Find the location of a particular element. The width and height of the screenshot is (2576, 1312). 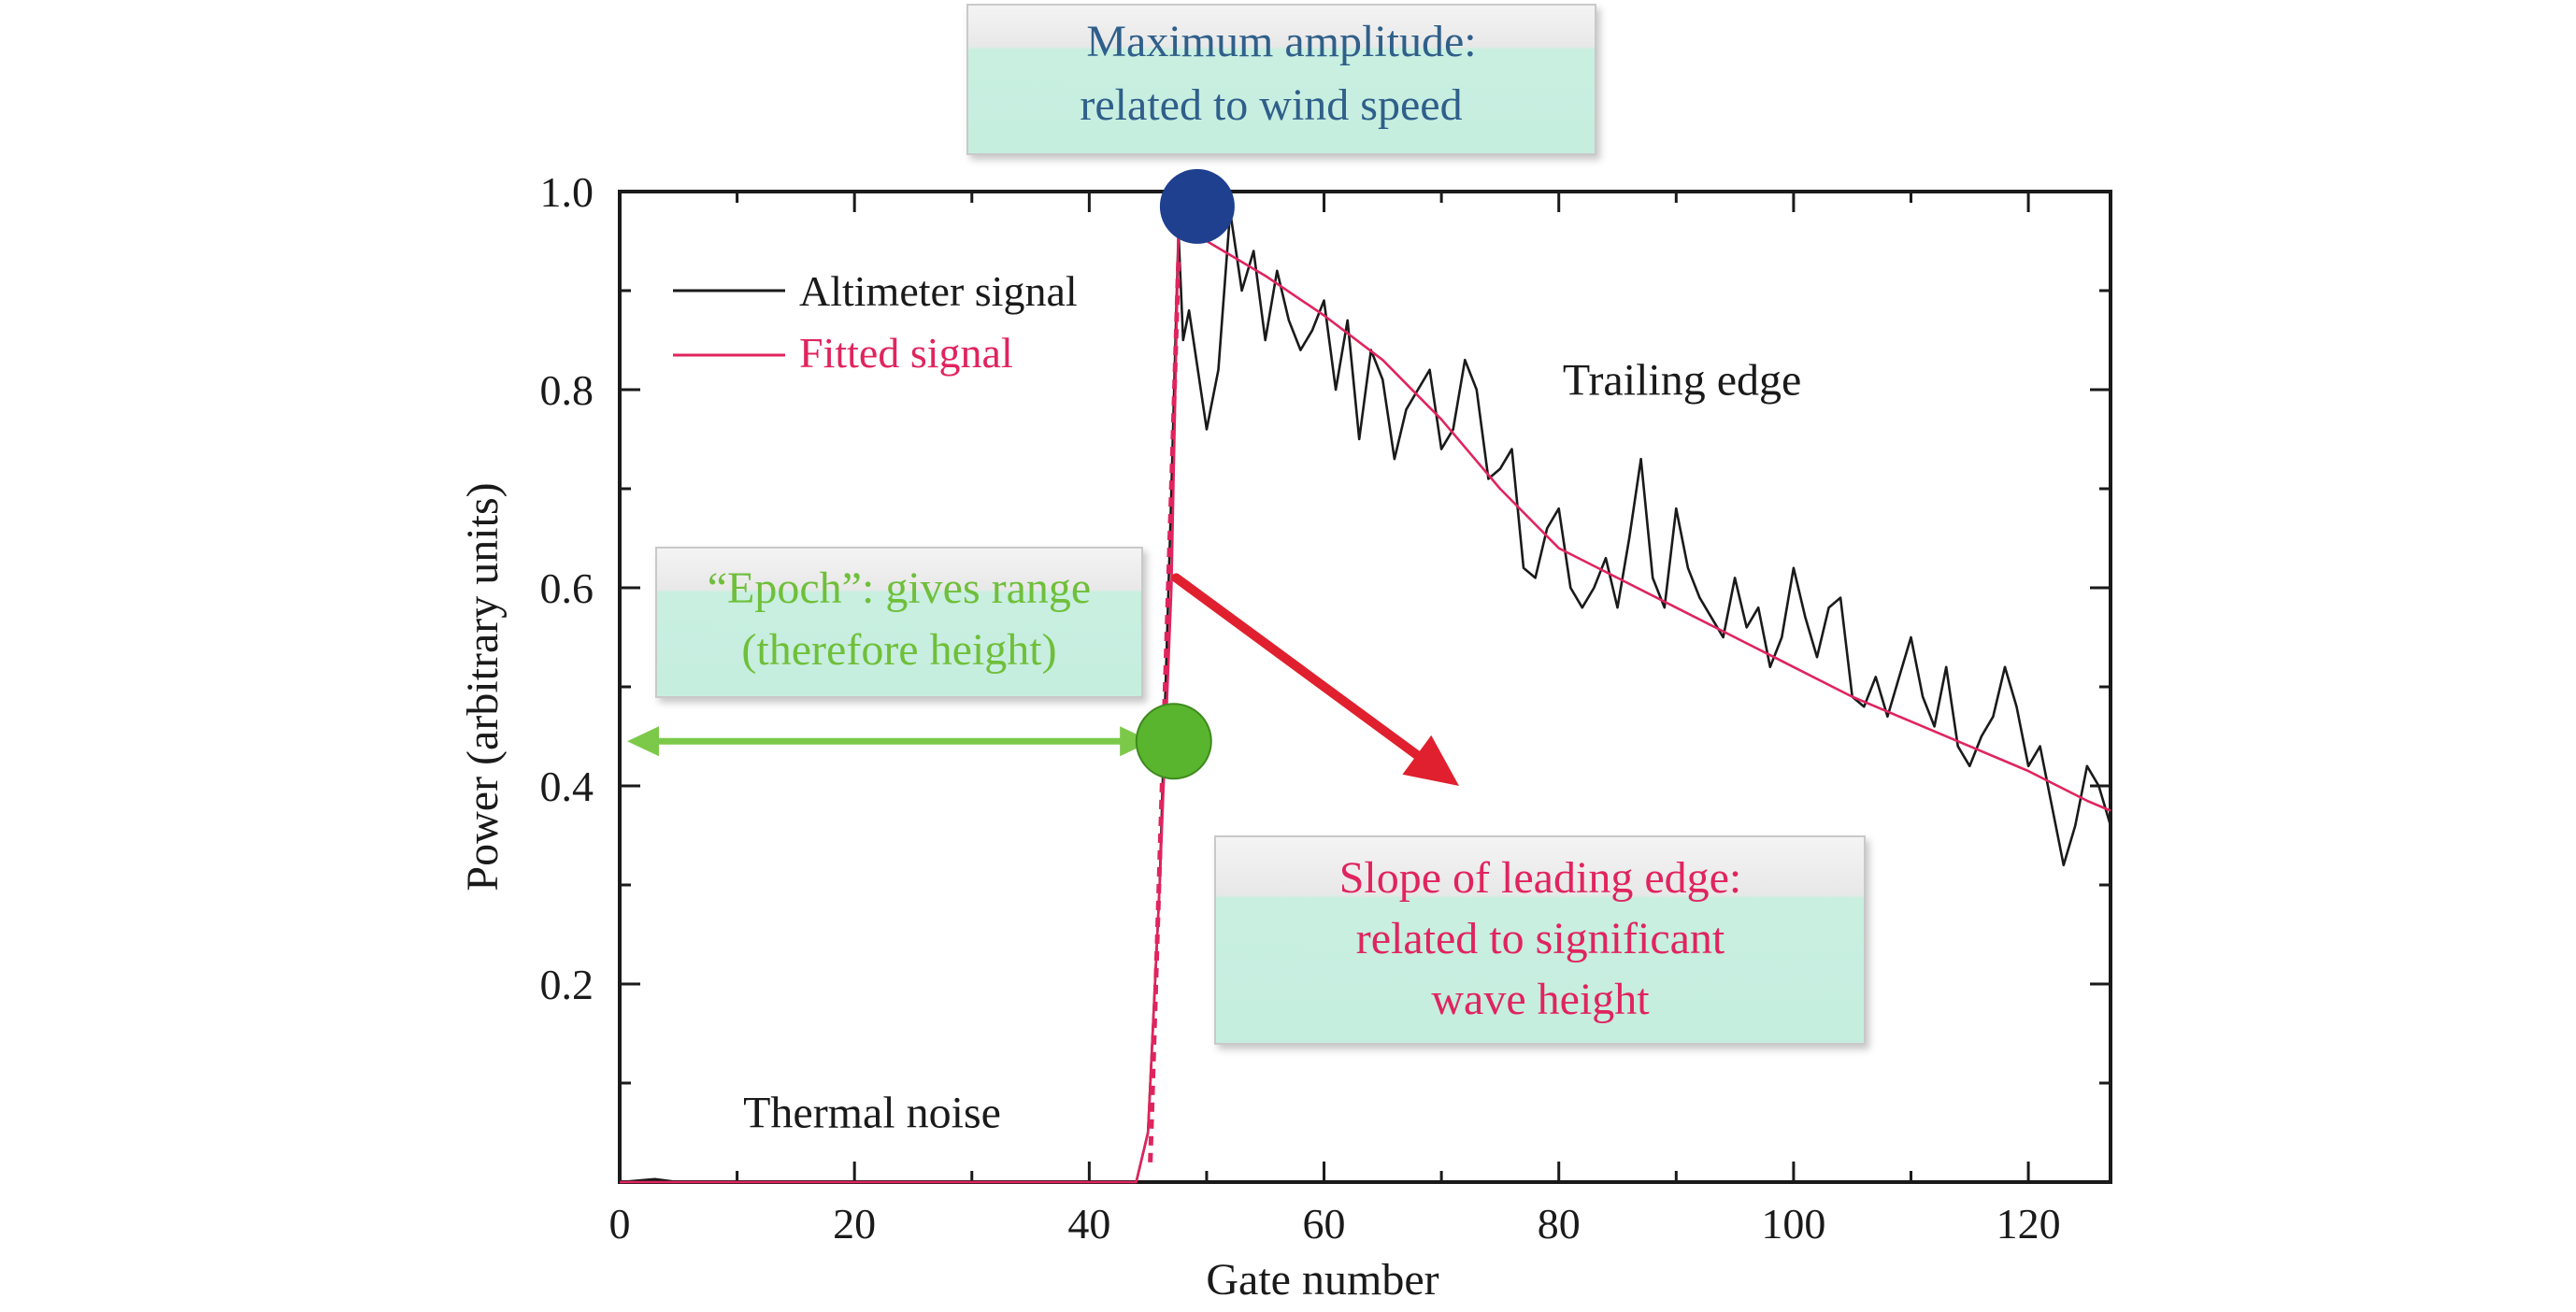

annotation-max-amplitude-box is located at coordinates (1281, 79).